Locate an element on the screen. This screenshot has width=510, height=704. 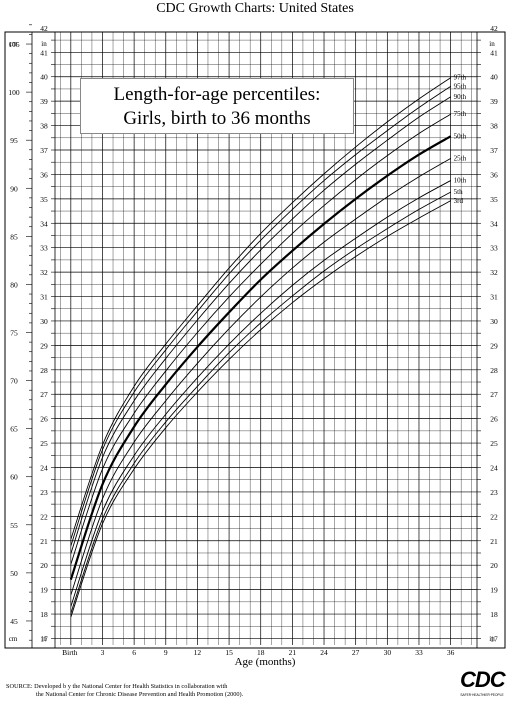
x-axis-label: Age (months) is located at coordinates (265, 662).